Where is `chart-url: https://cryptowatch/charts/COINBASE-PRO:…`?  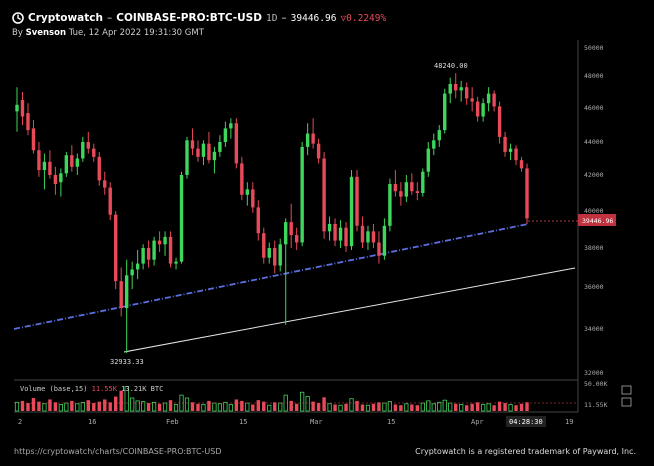
chart-url: https://cryptowatch/charts/COINBASE-PRO:… is located at coordinates (118, 451).